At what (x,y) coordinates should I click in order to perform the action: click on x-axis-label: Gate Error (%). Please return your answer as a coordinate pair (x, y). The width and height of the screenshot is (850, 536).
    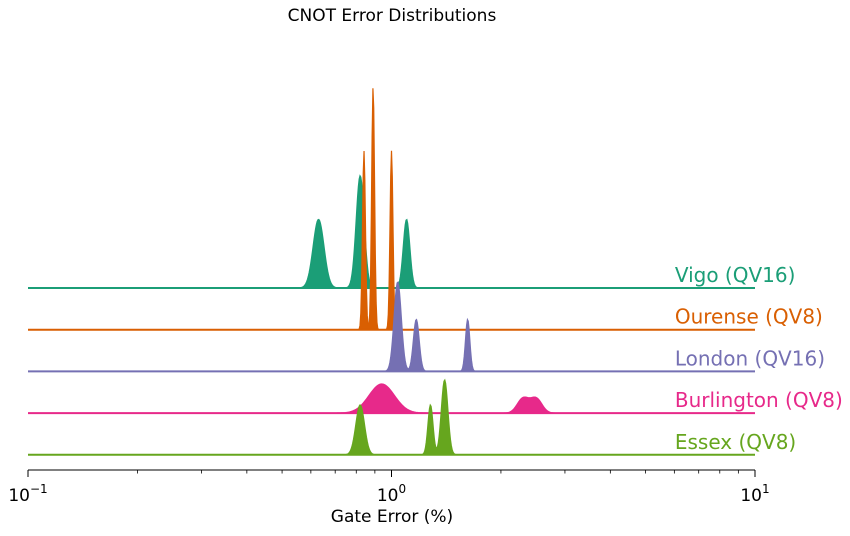
    Looking at the image, I should click on (392, 517).